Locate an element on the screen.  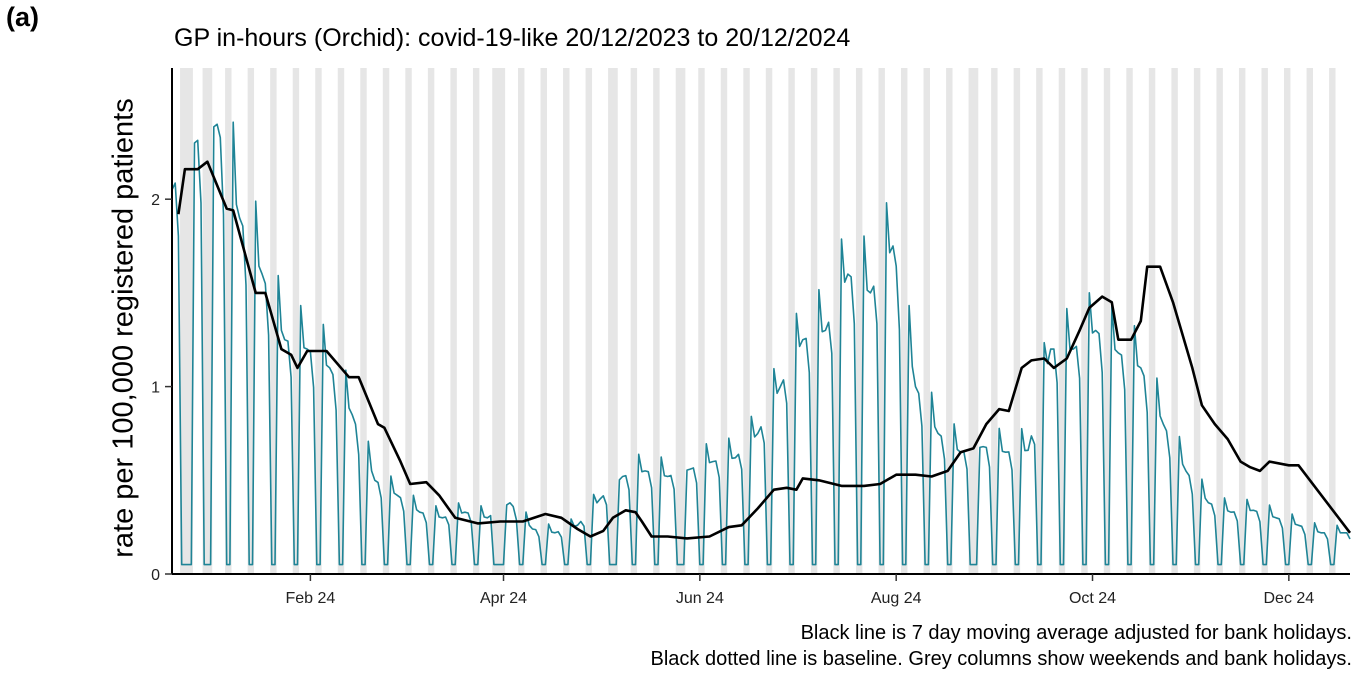
x-tick-label: Feb 24 is located at coordinates (310, 598).